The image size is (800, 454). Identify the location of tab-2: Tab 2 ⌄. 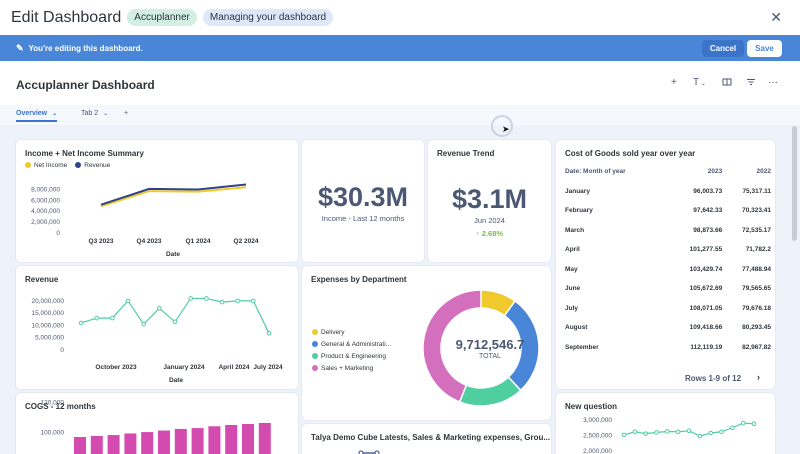
(95, 113).